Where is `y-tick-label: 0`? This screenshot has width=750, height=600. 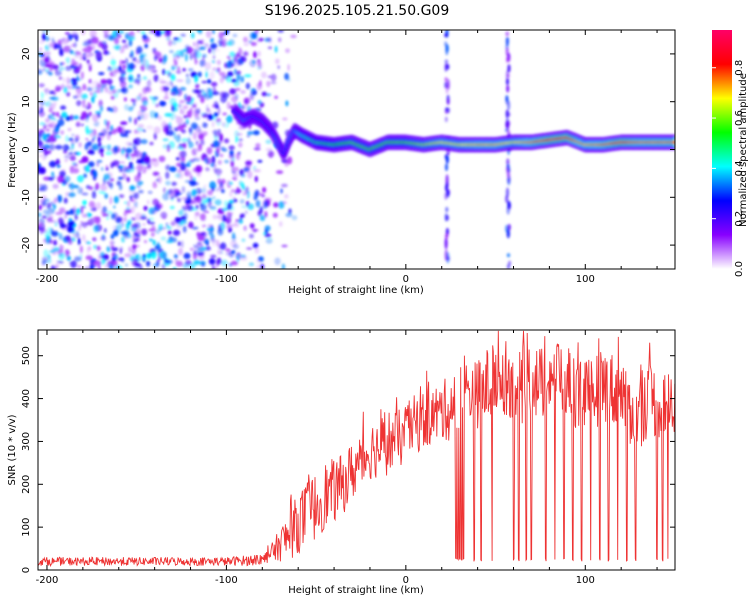 y-tick-label: 0 is located at coordinates (26, 149).